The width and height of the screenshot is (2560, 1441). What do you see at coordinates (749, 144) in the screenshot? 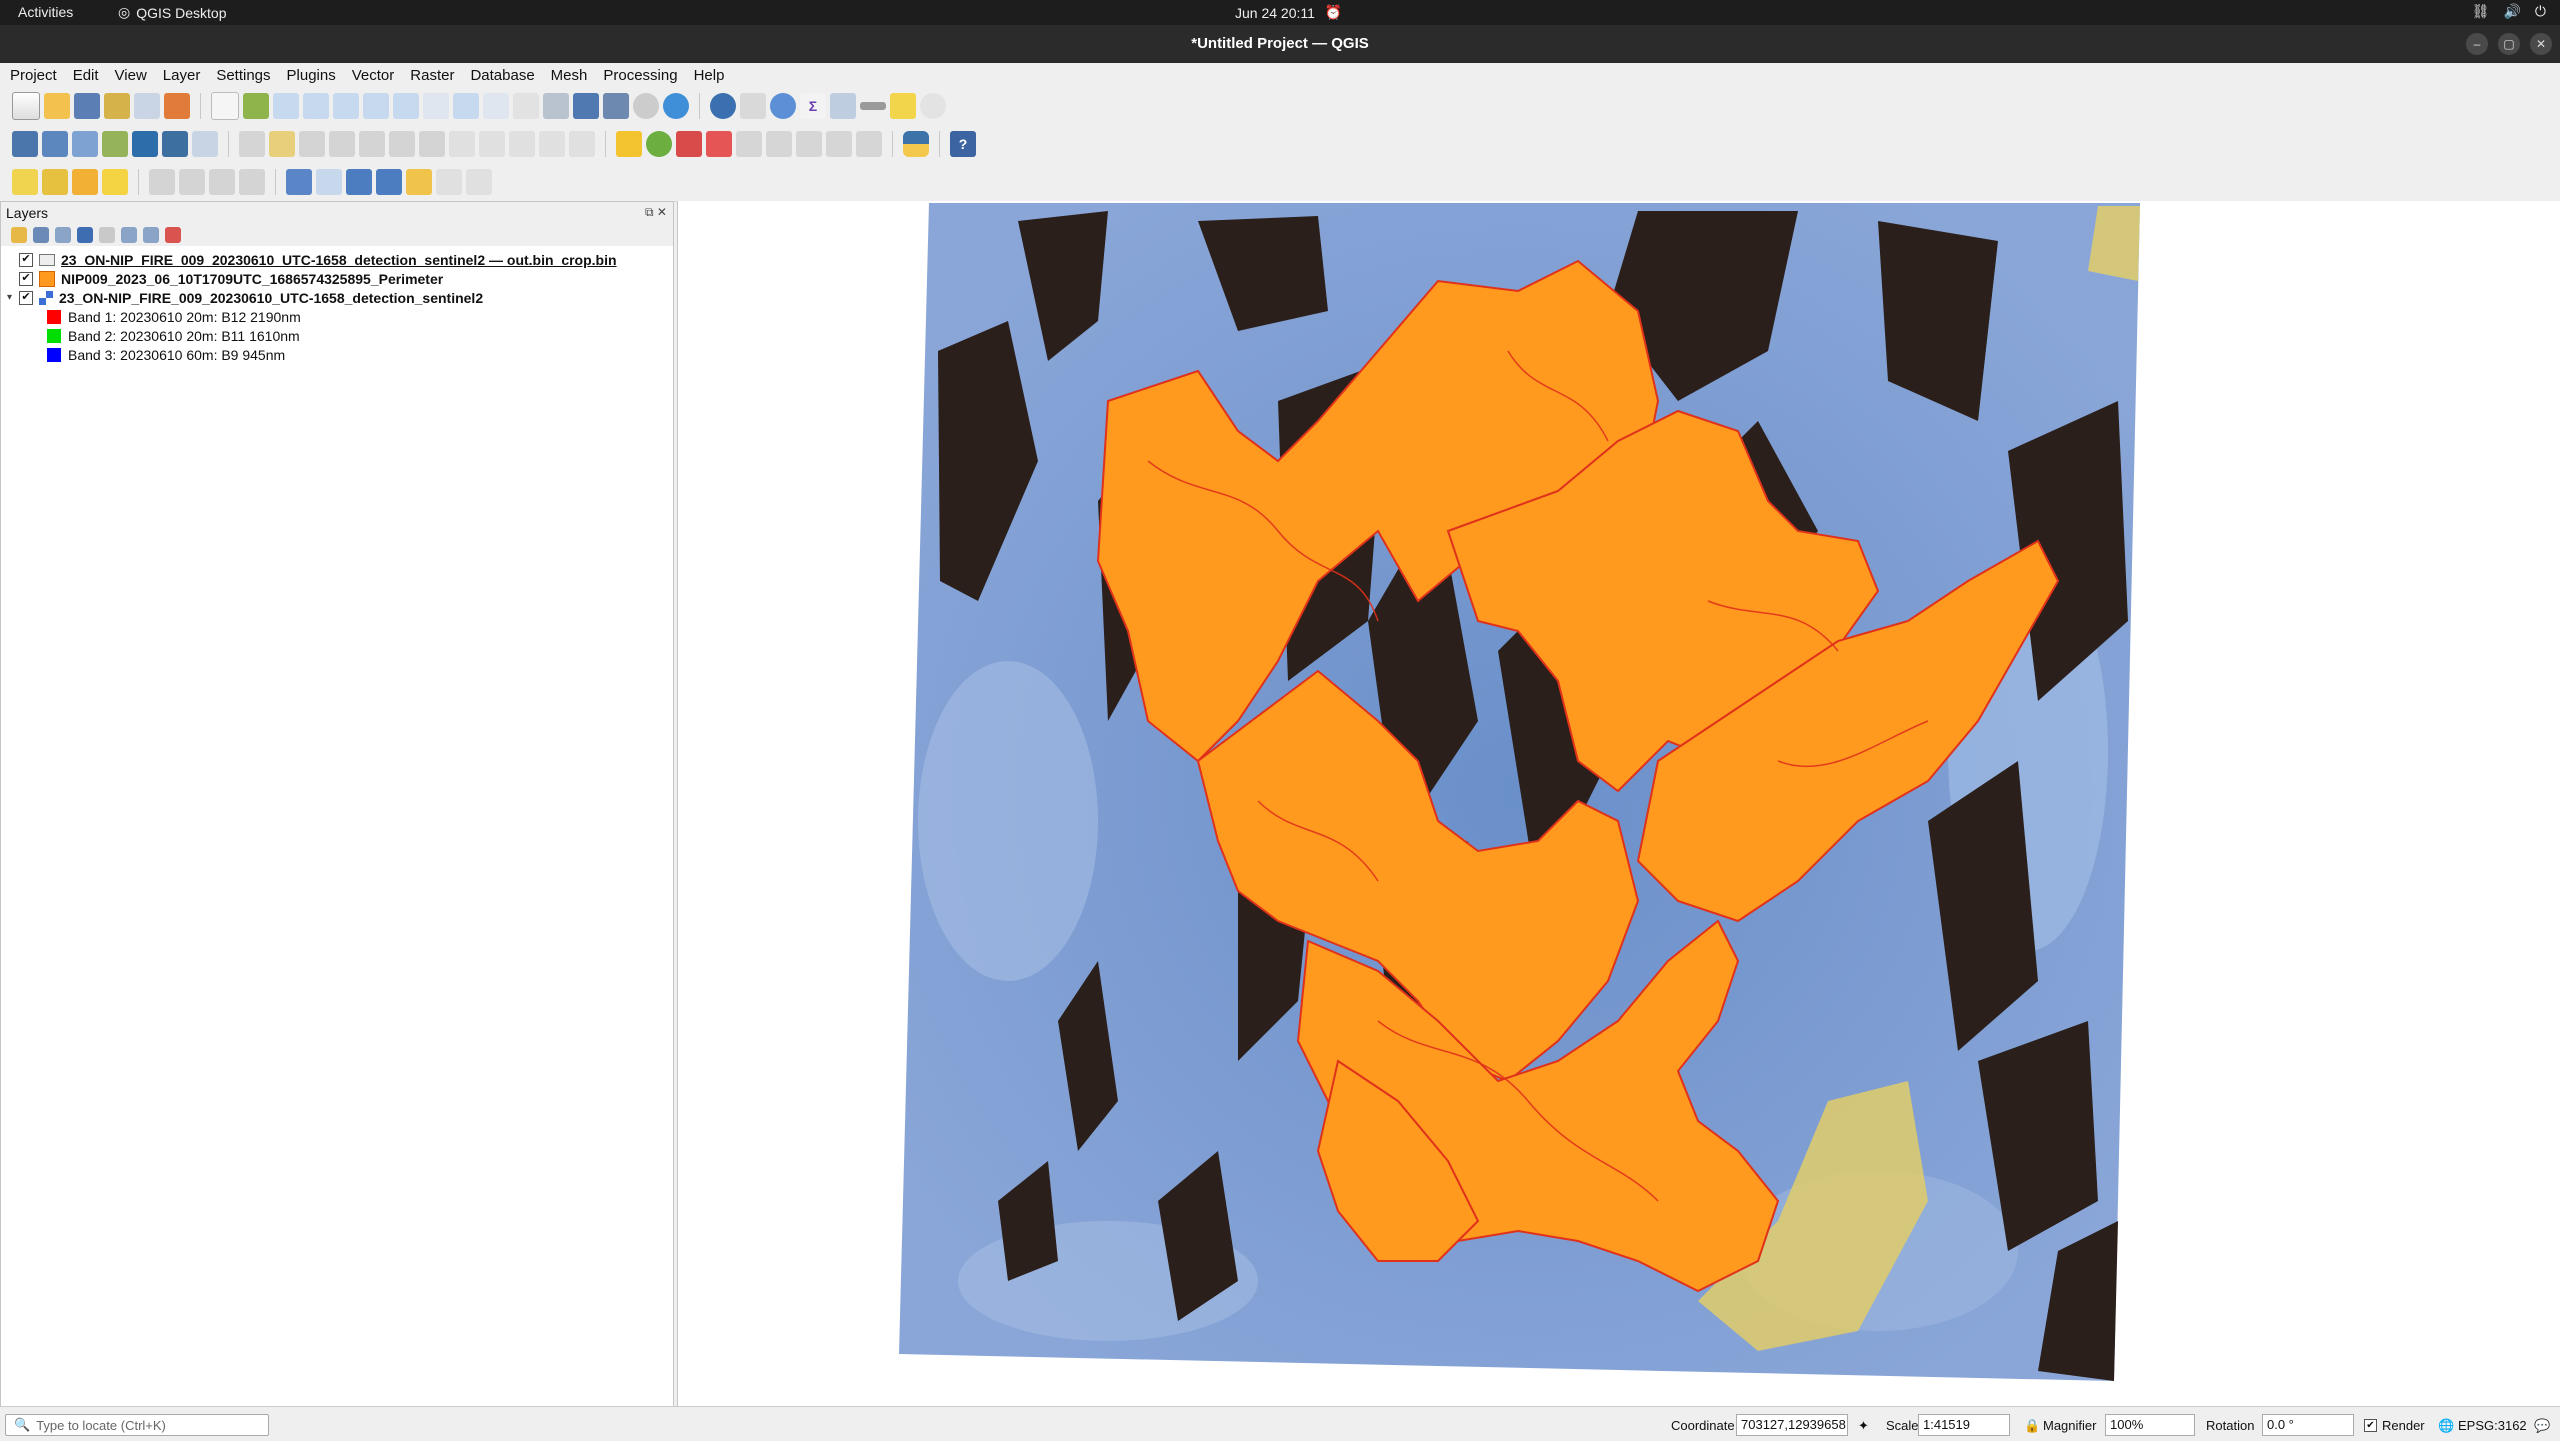
I see `move-label-icon` at bounding box center [749, 144].